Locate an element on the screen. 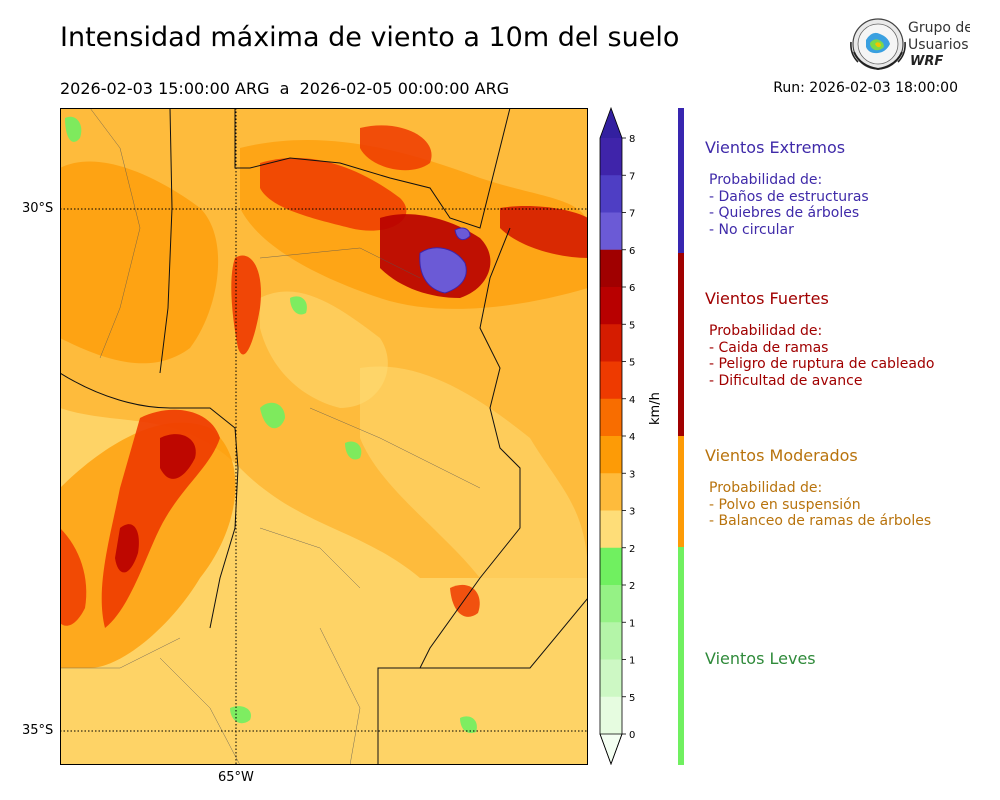  band-extreme is located at coordinates (681, 180).